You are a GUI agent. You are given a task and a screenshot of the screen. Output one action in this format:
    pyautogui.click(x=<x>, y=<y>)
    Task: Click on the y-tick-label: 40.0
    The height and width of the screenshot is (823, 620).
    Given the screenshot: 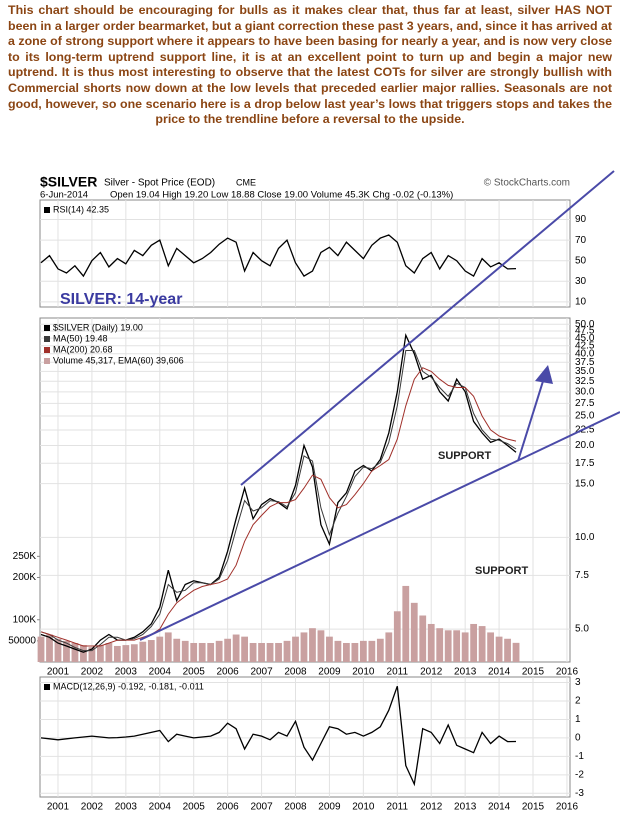 What is the action you would take?
    pyautogui.click(x=585, y=353)
    